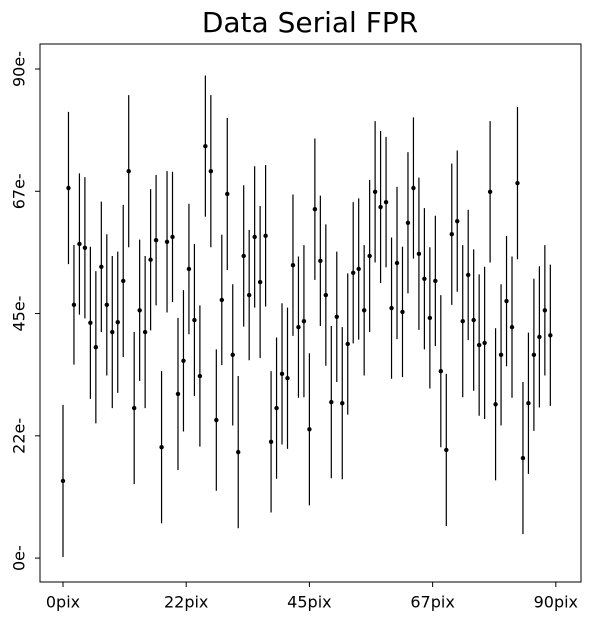  Describe the element at coordinates (63, 602) in the screenshot. I see `x-tick-label: 0pix` at that location.